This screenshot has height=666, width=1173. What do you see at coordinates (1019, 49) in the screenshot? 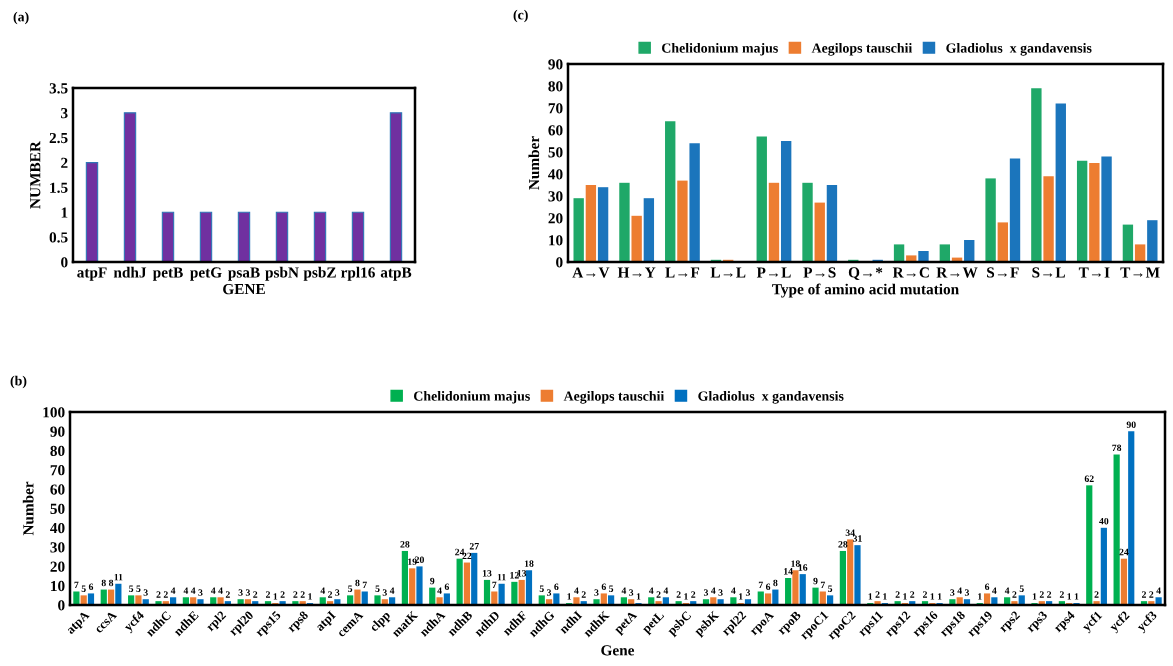
I see `legend-label: Gladiolus x gandavensis` at bounding box center [1019, 49].